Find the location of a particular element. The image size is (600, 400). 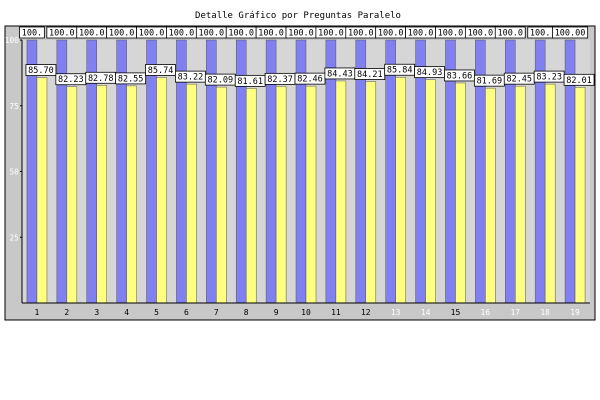

data-label: 83.66 is located at coordinates (460, 76).